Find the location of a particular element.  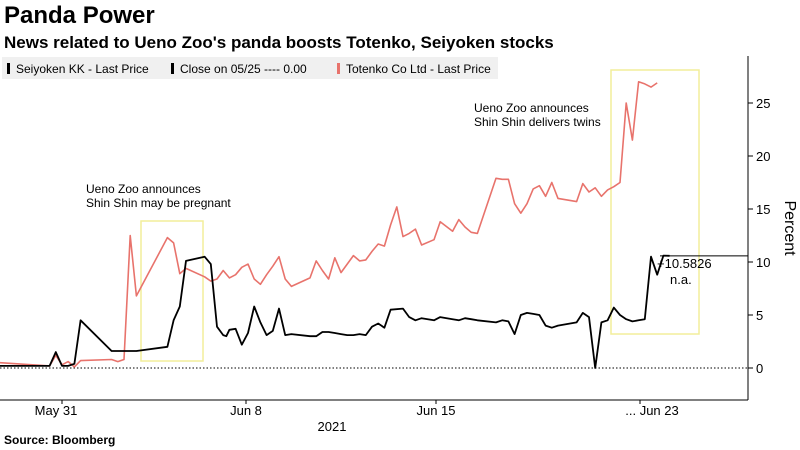

legend-label-seiyoken: Seiyoken KK - Last Price is located at coordinates (82, 69).